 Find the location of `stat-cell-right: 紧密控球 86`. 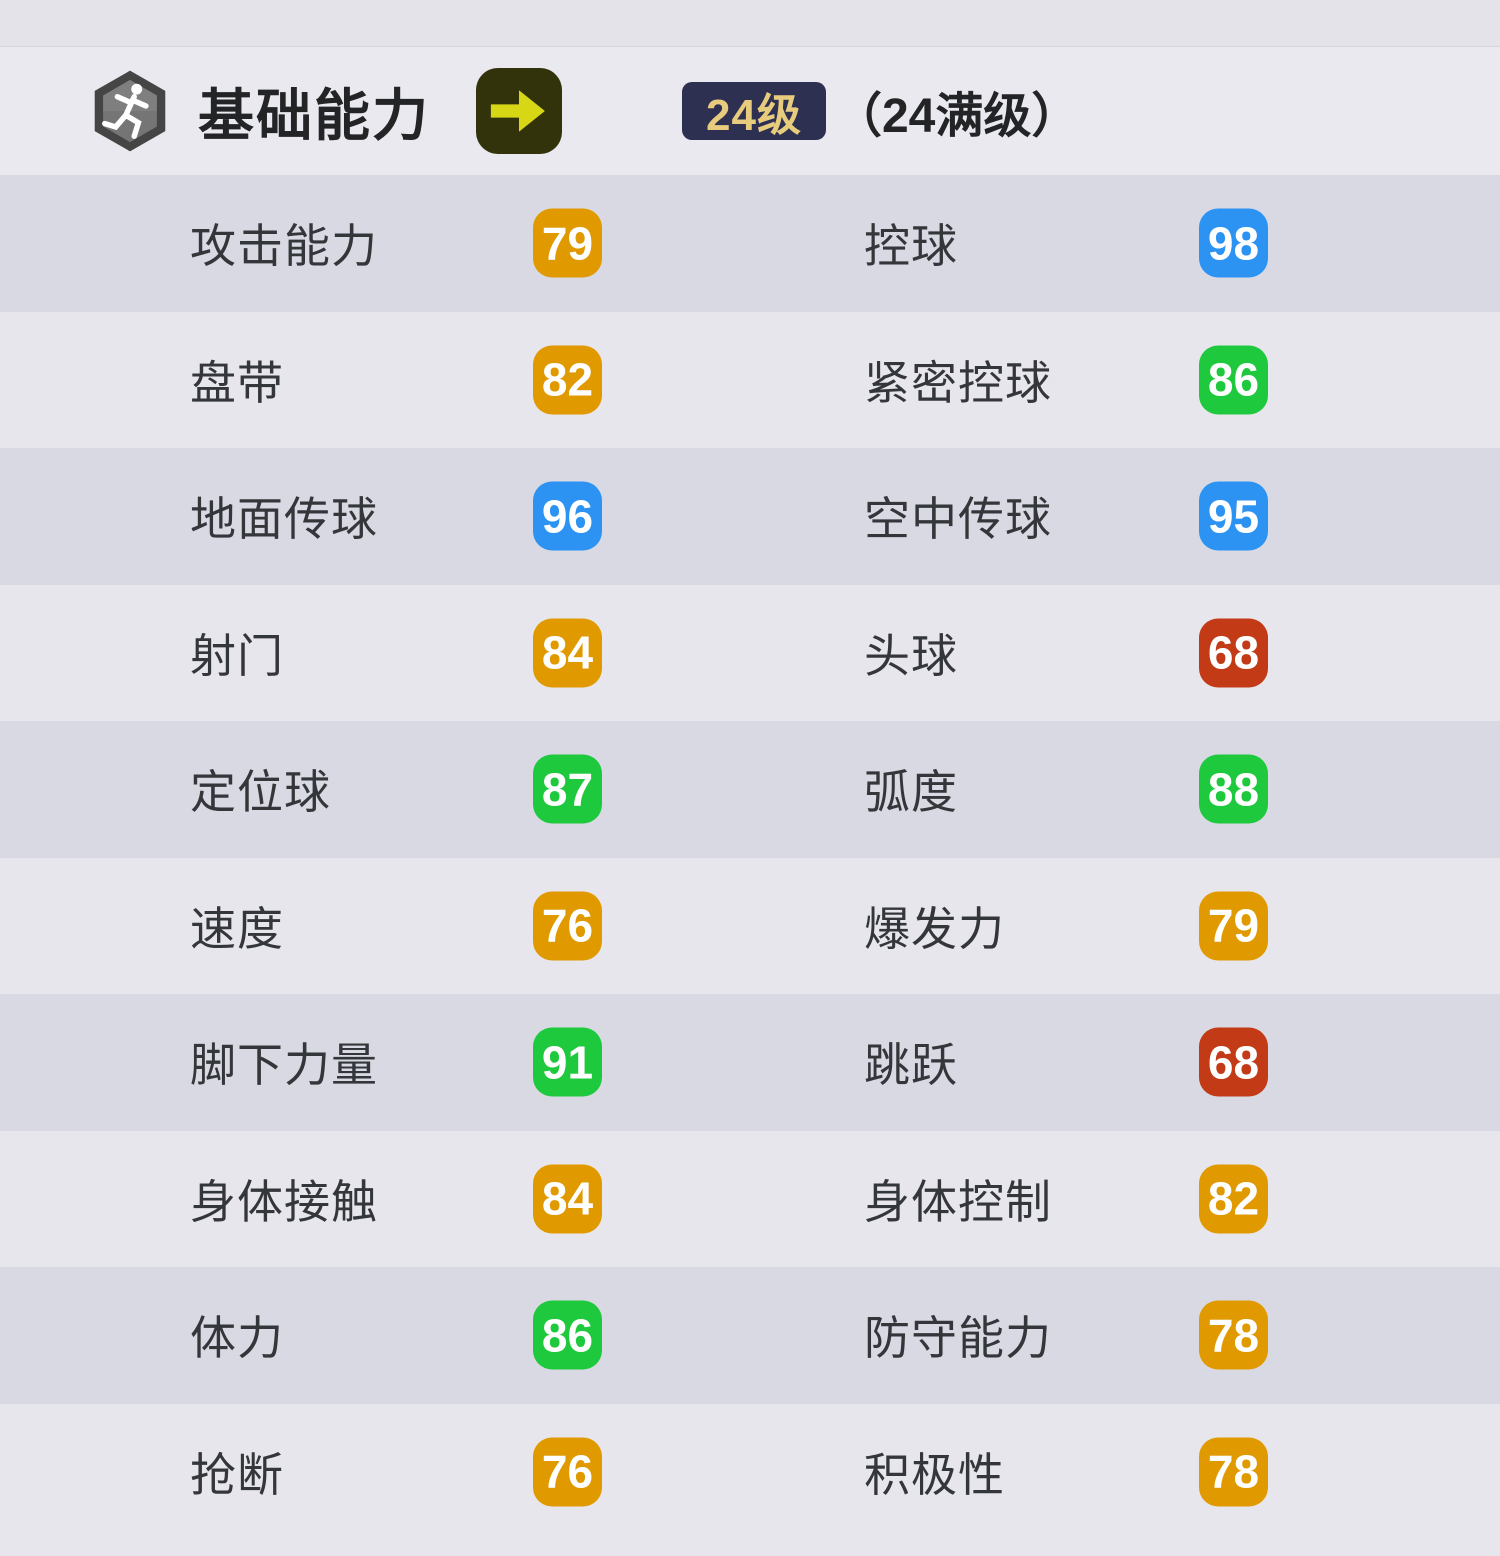

stat-cell-right: 紧密控球 86 is located at coordinates (1125, 380).